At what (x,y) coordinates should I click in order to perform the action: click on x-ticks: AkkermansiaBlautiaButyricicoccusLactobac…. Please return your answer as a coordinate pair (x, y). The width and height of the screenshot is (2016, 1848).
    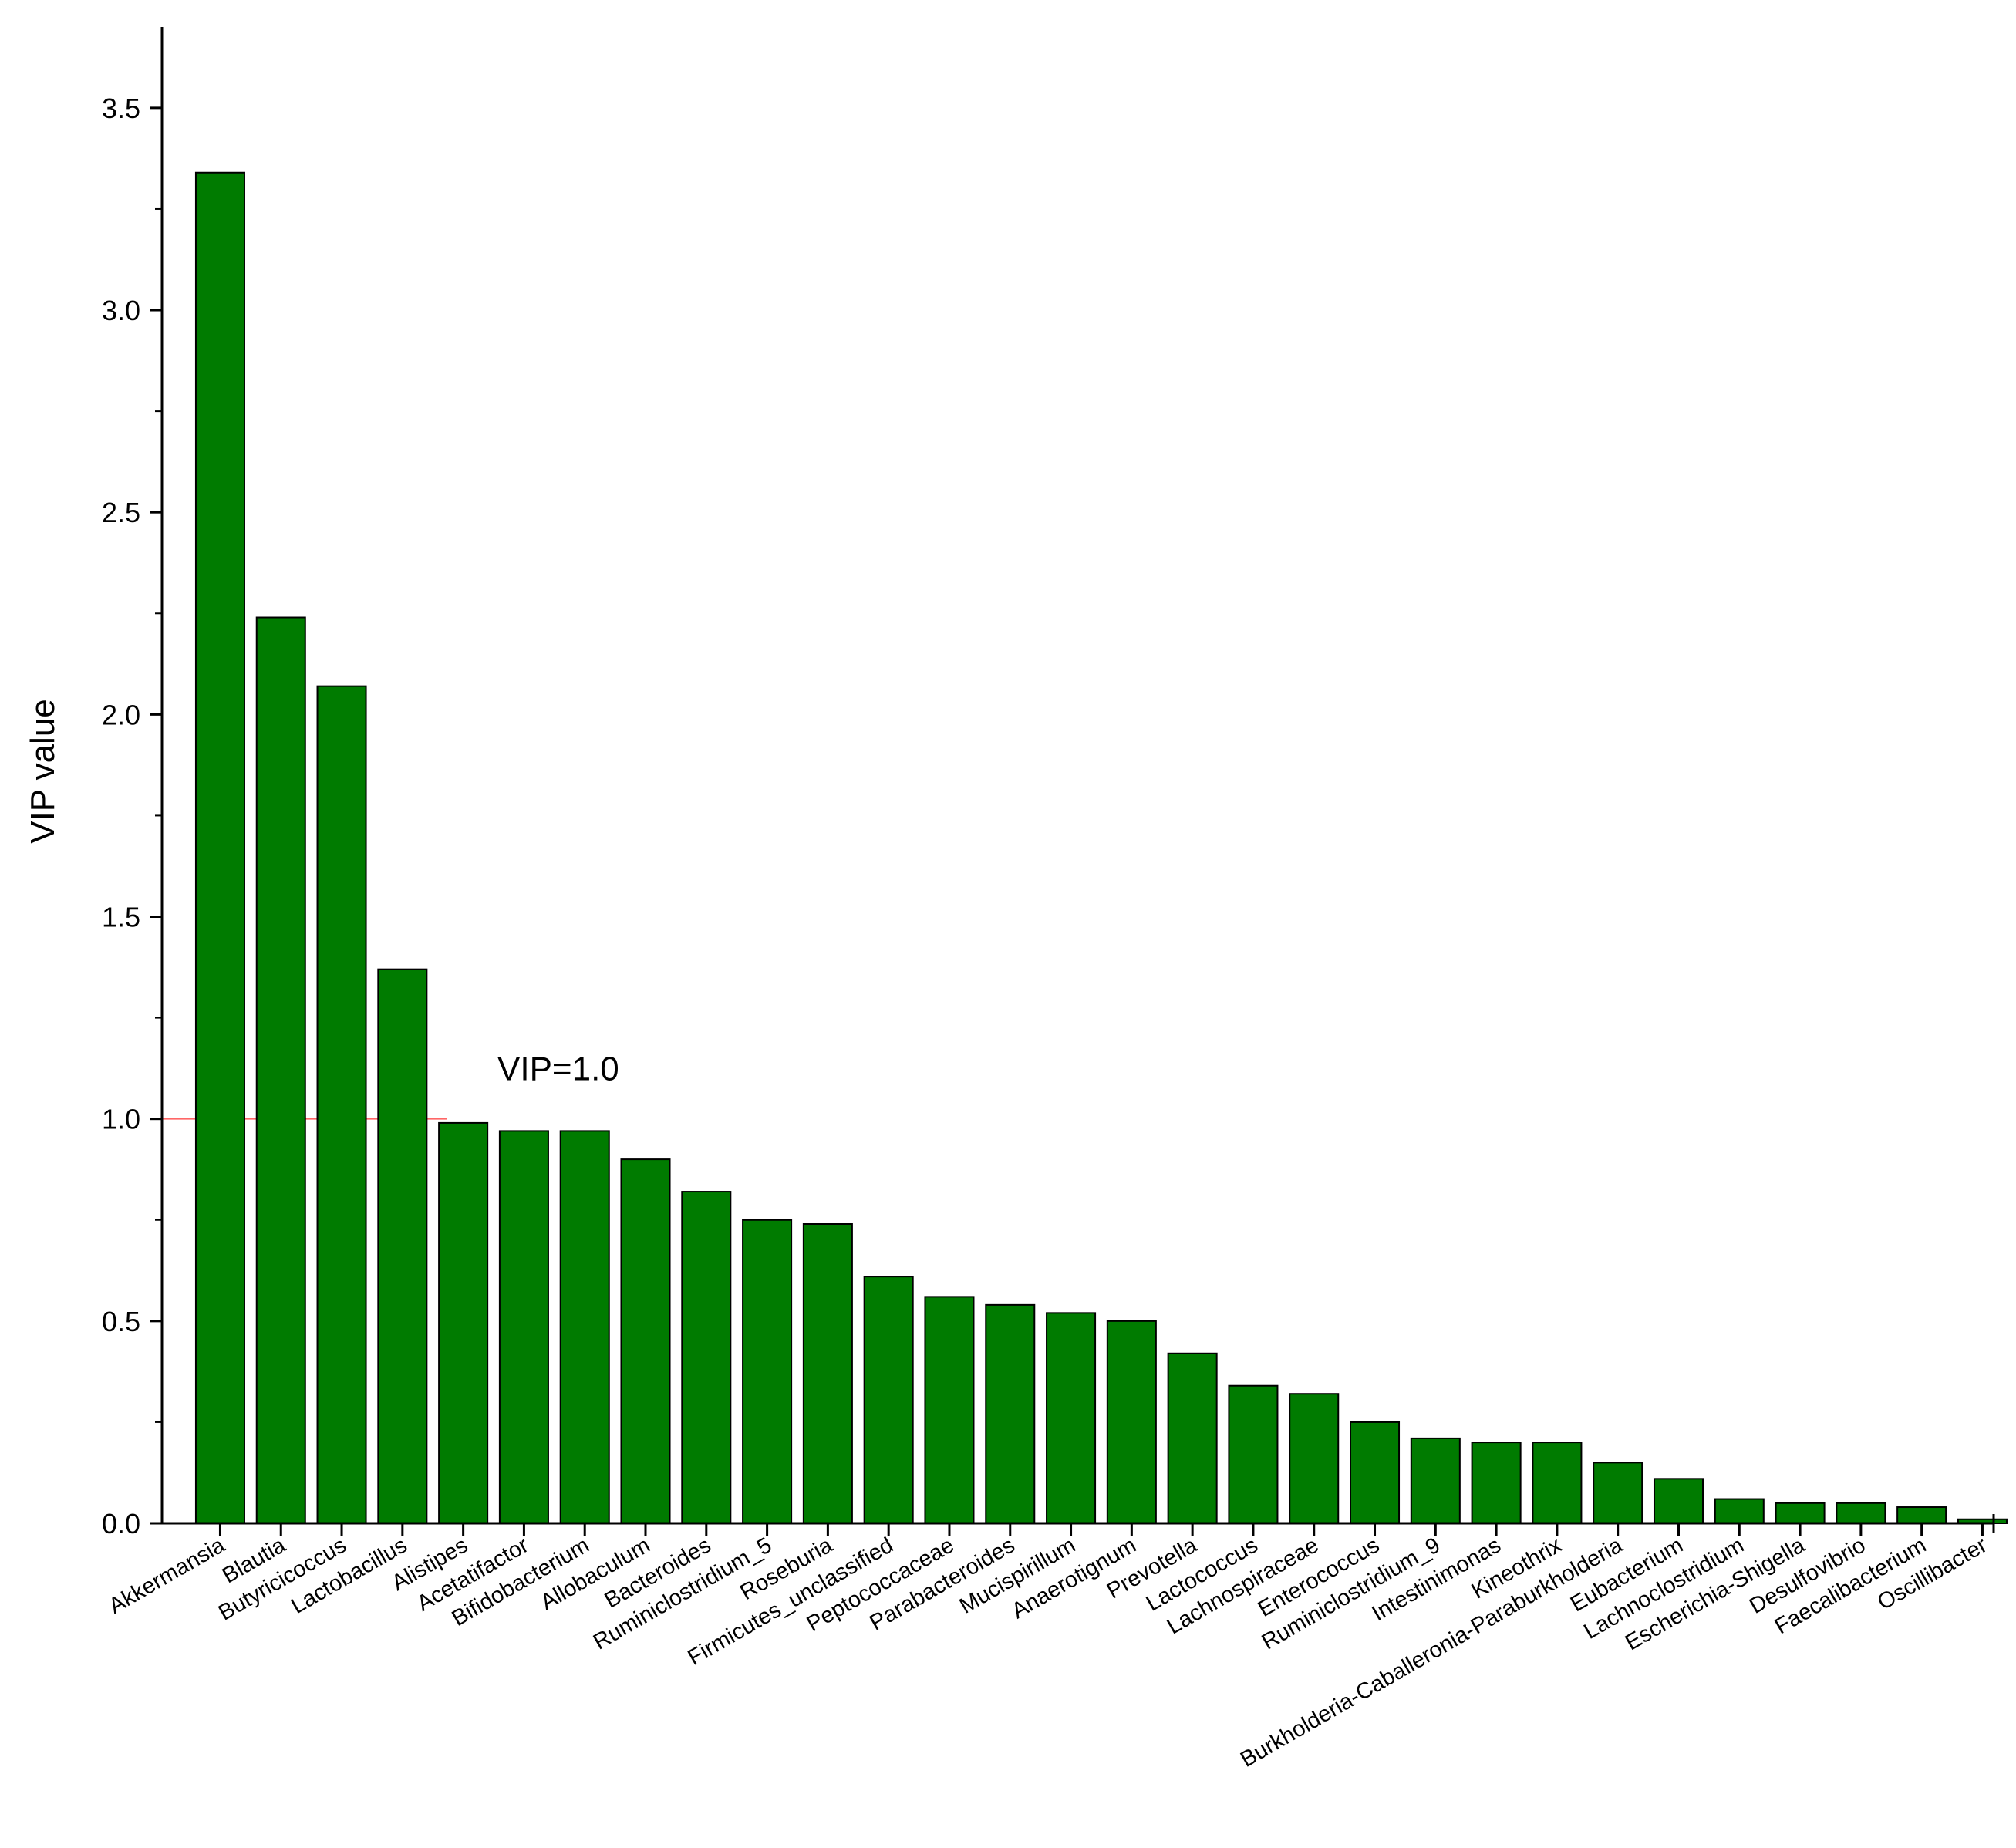
    Looking at the image, I should click on (1048, 1647).